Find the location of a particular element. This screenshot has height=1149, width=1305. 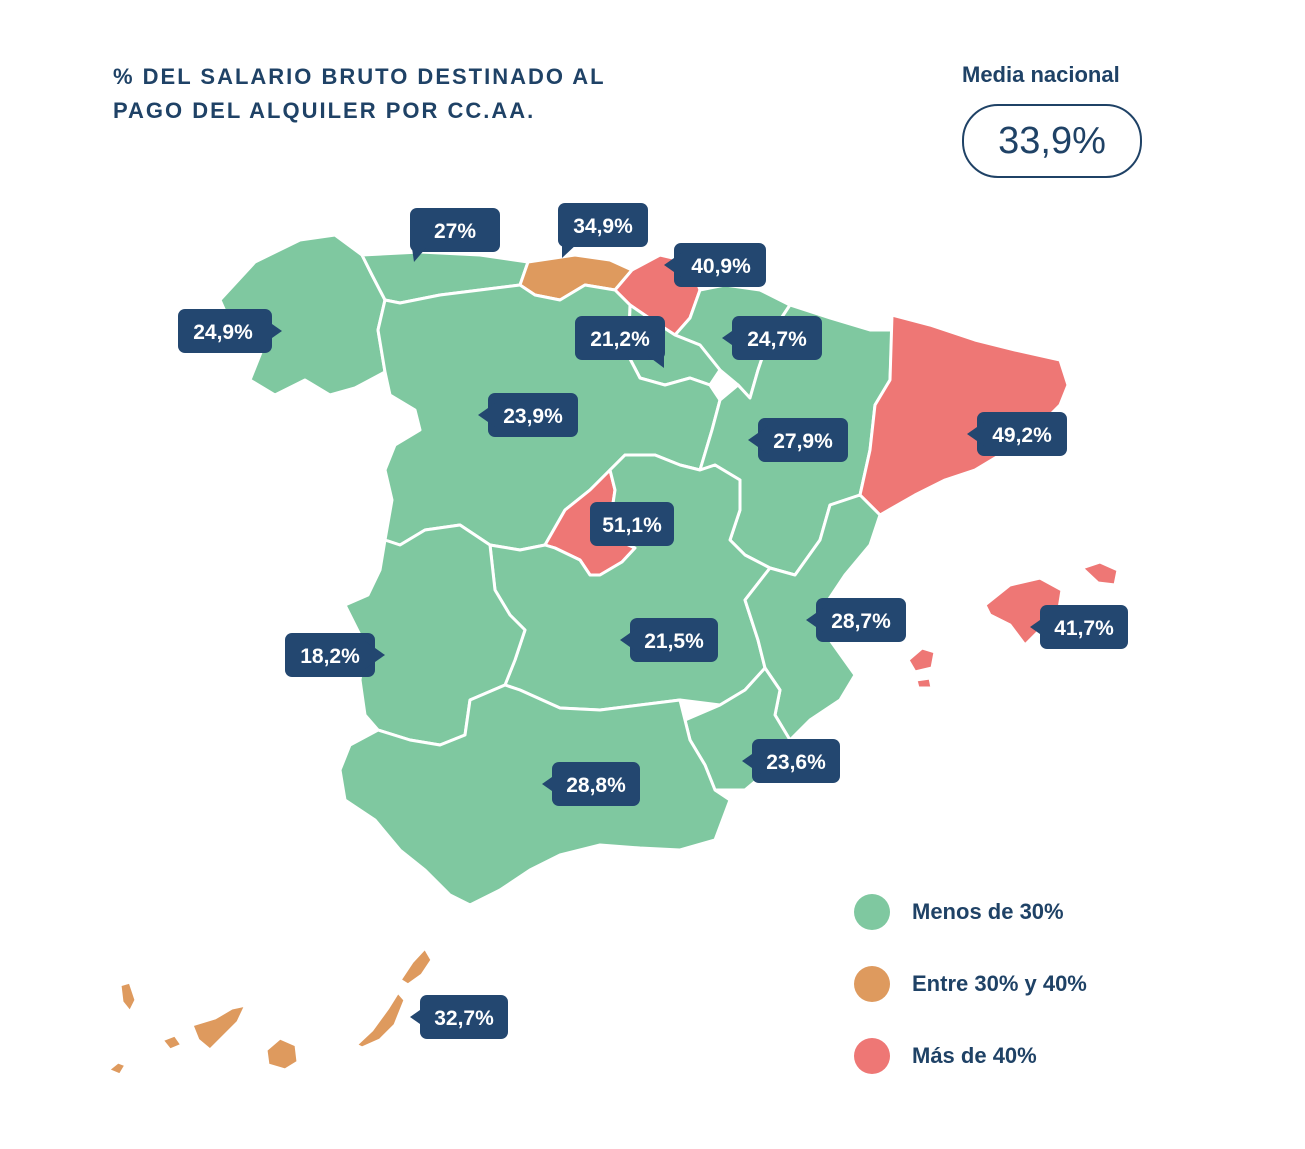

label-murcia: 23,6% is located at coordinates (791, 761).